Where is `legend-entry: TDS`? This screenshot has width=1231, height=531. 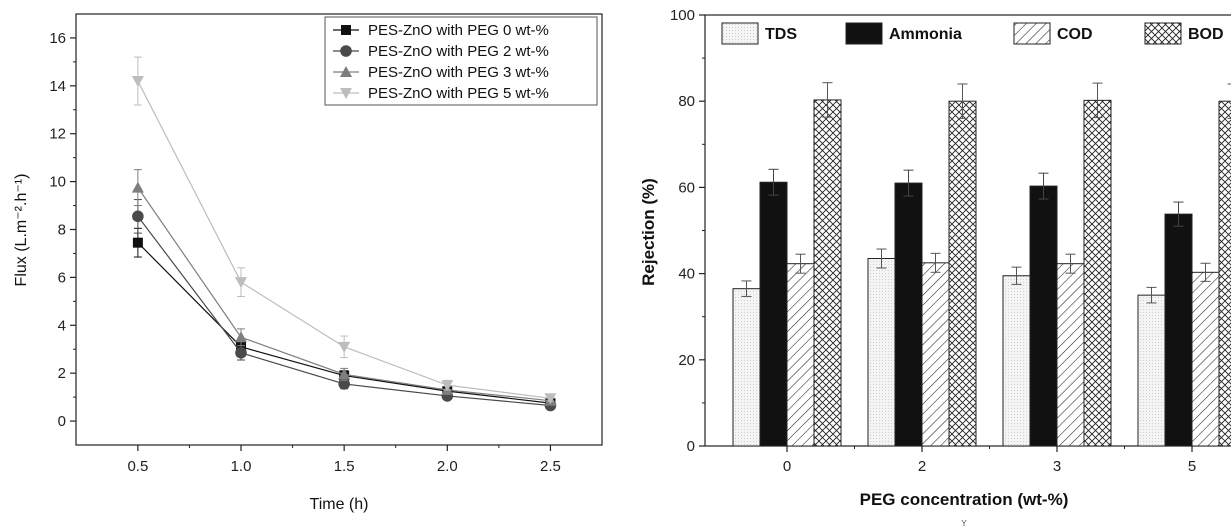 legend-entry: TDS is located at coordinates (759, 33).